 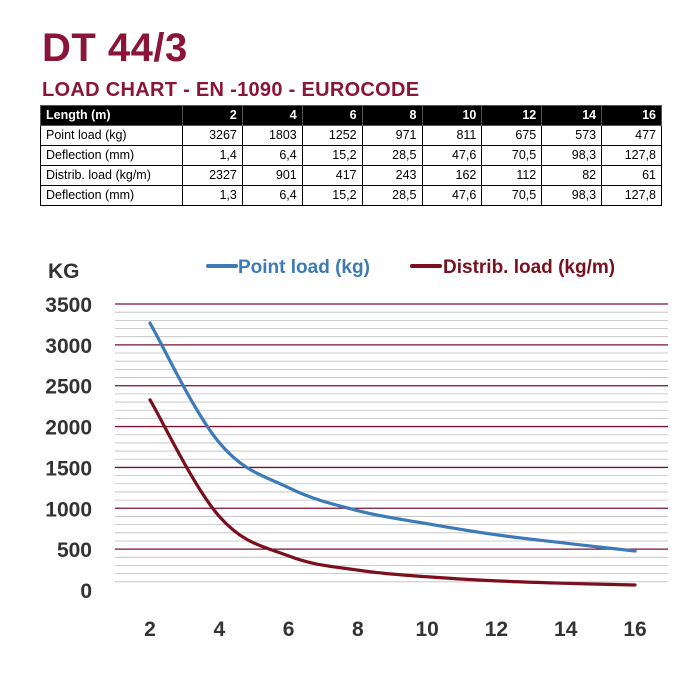 I want to click on y-tick-label: 1000, so click(x=68, y=509).